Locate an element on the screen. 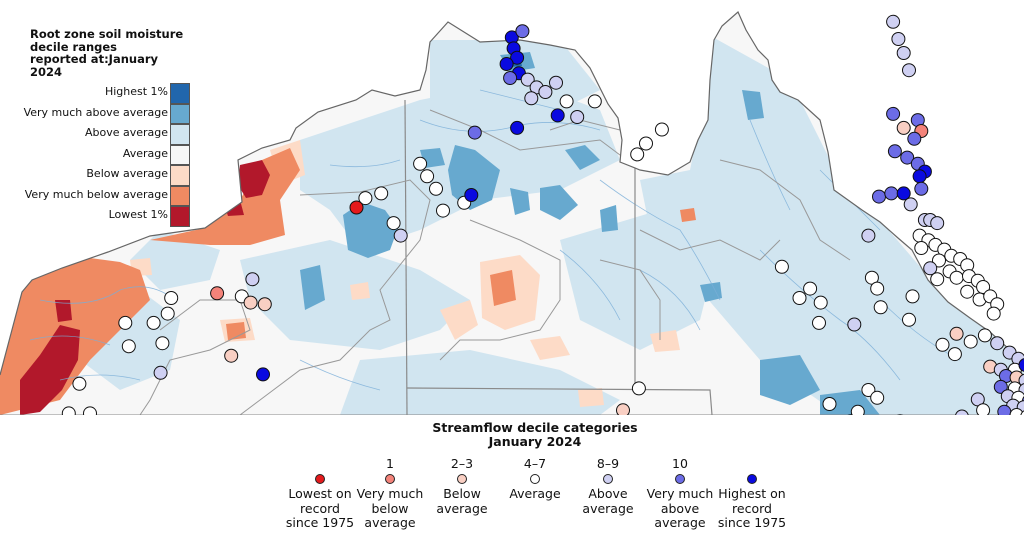  moisture-legend-row: Average is located at coordinates (110, 154).